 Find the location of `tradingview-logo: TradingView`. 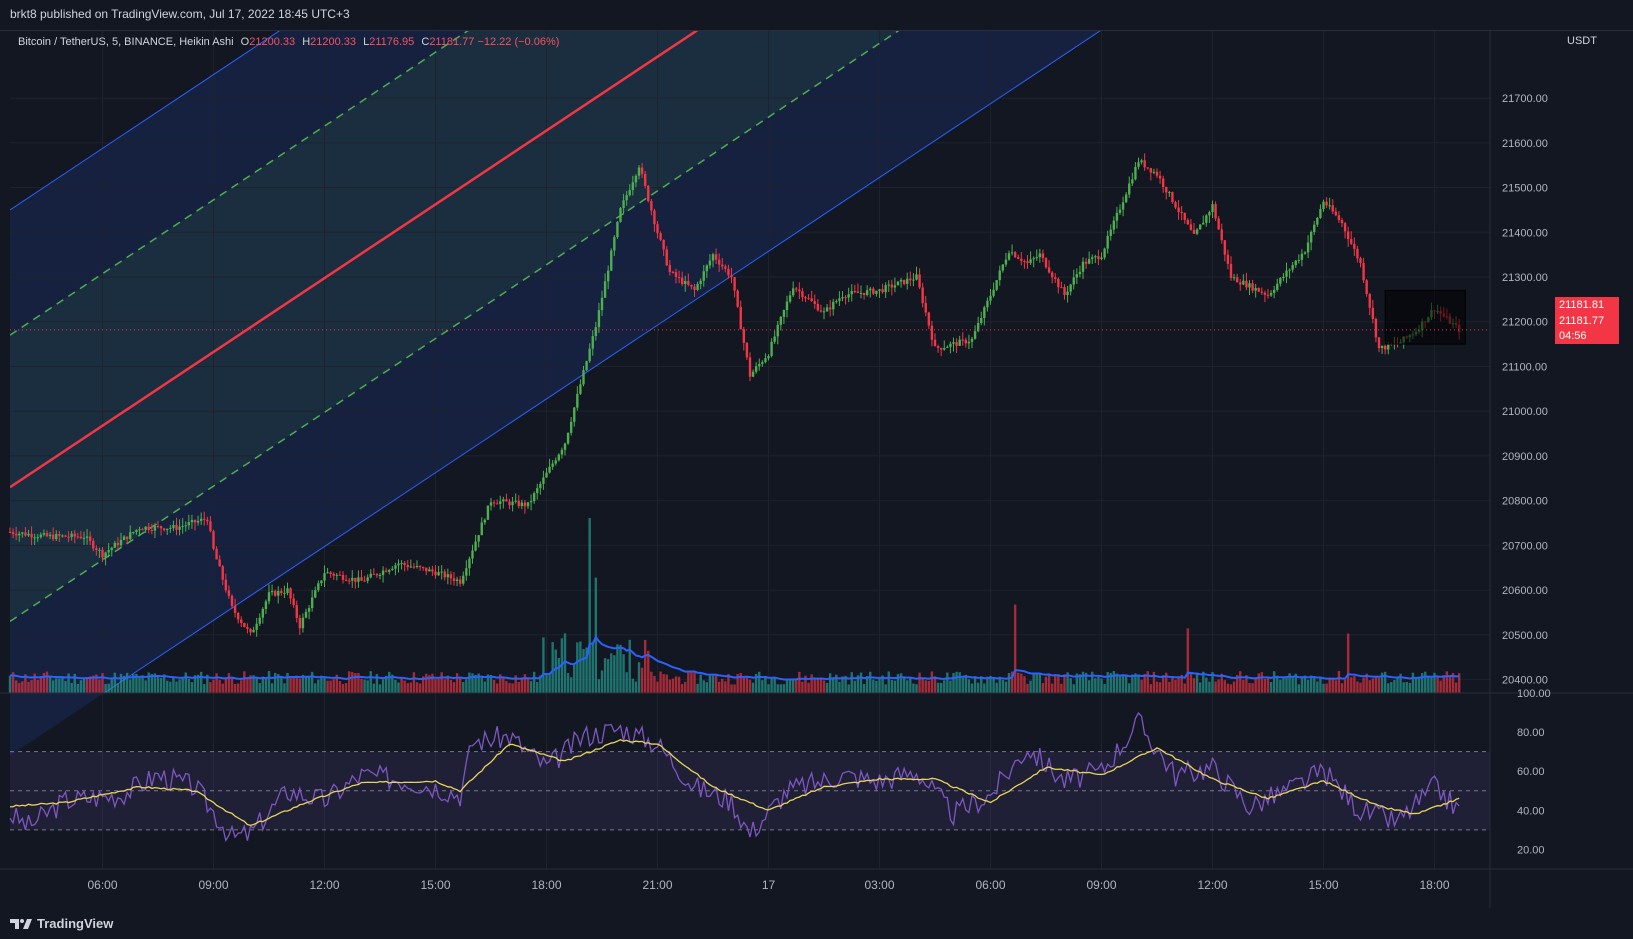

tradingview-logo: TradingView is located at coordinates (61, 923).